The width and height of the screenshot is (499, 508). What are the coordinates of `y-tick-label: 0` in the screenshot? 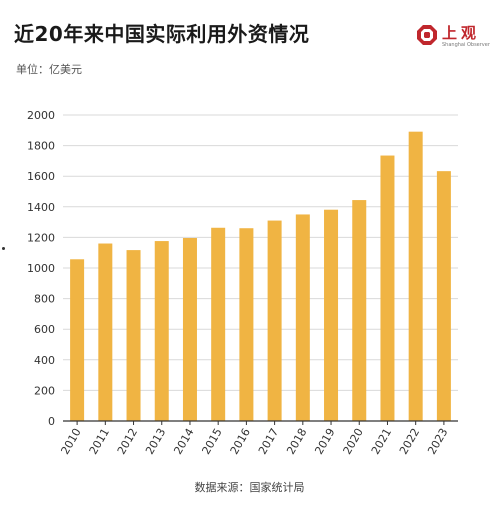 It's located at (51, 421).